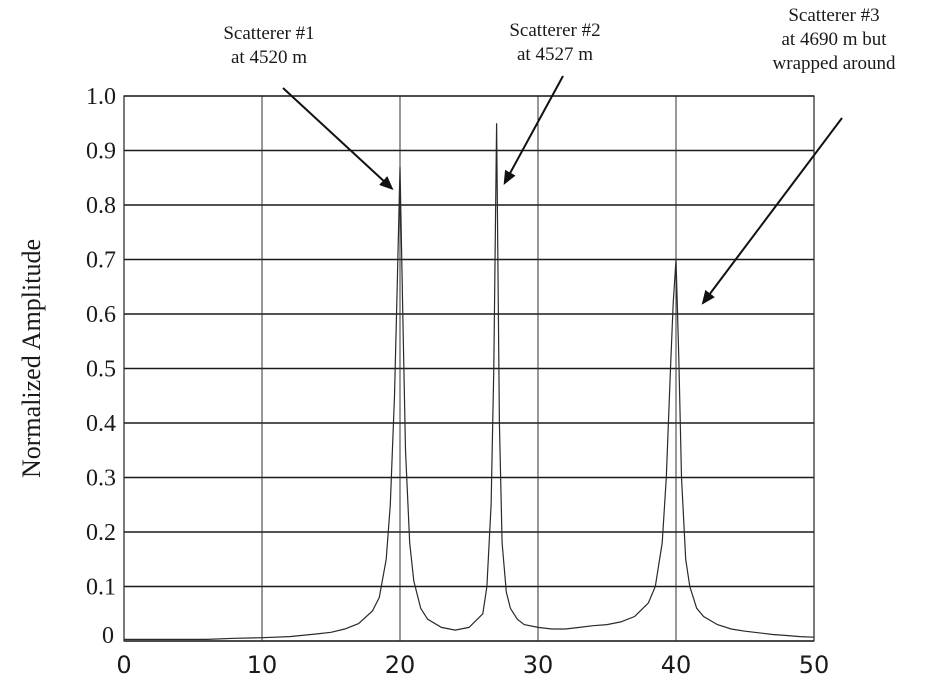 This screenshot has width=944, height=682. What do you see at coordinates (834, 39) in the screenshot?
I see `annotation-3-line-2: at 4690 m but` at bounding box center [834, 39].